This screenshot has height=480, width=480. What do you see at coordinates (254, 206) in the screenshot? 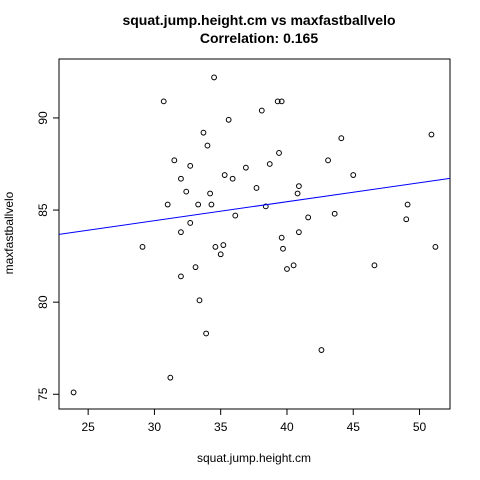
I see `regression-line` at bounding box center [254, 206].